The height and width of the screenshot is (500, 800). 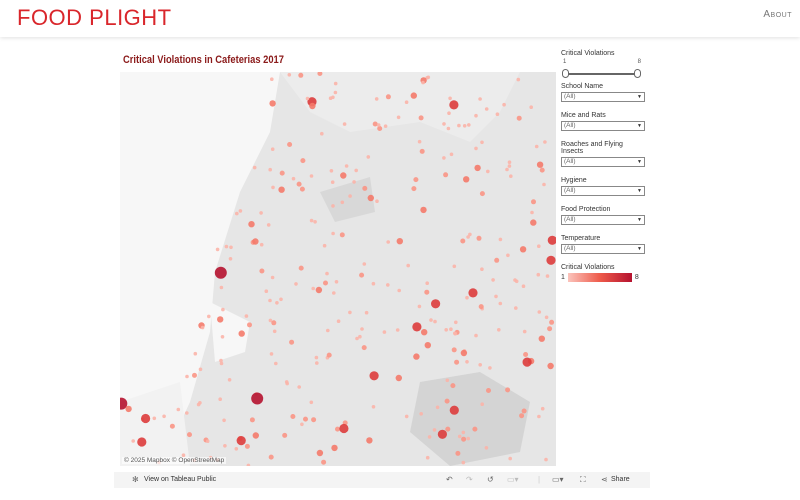 What do you see at coordinates (637, 73) in the screenshot?
I see `slider-max-handle` at bounding box center [637, 73].